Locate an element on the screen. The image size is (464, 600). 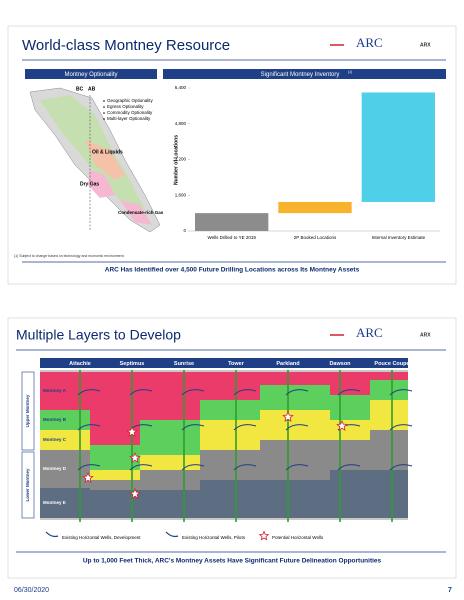
location-label: Dawson is located at coordinates (340, 364).